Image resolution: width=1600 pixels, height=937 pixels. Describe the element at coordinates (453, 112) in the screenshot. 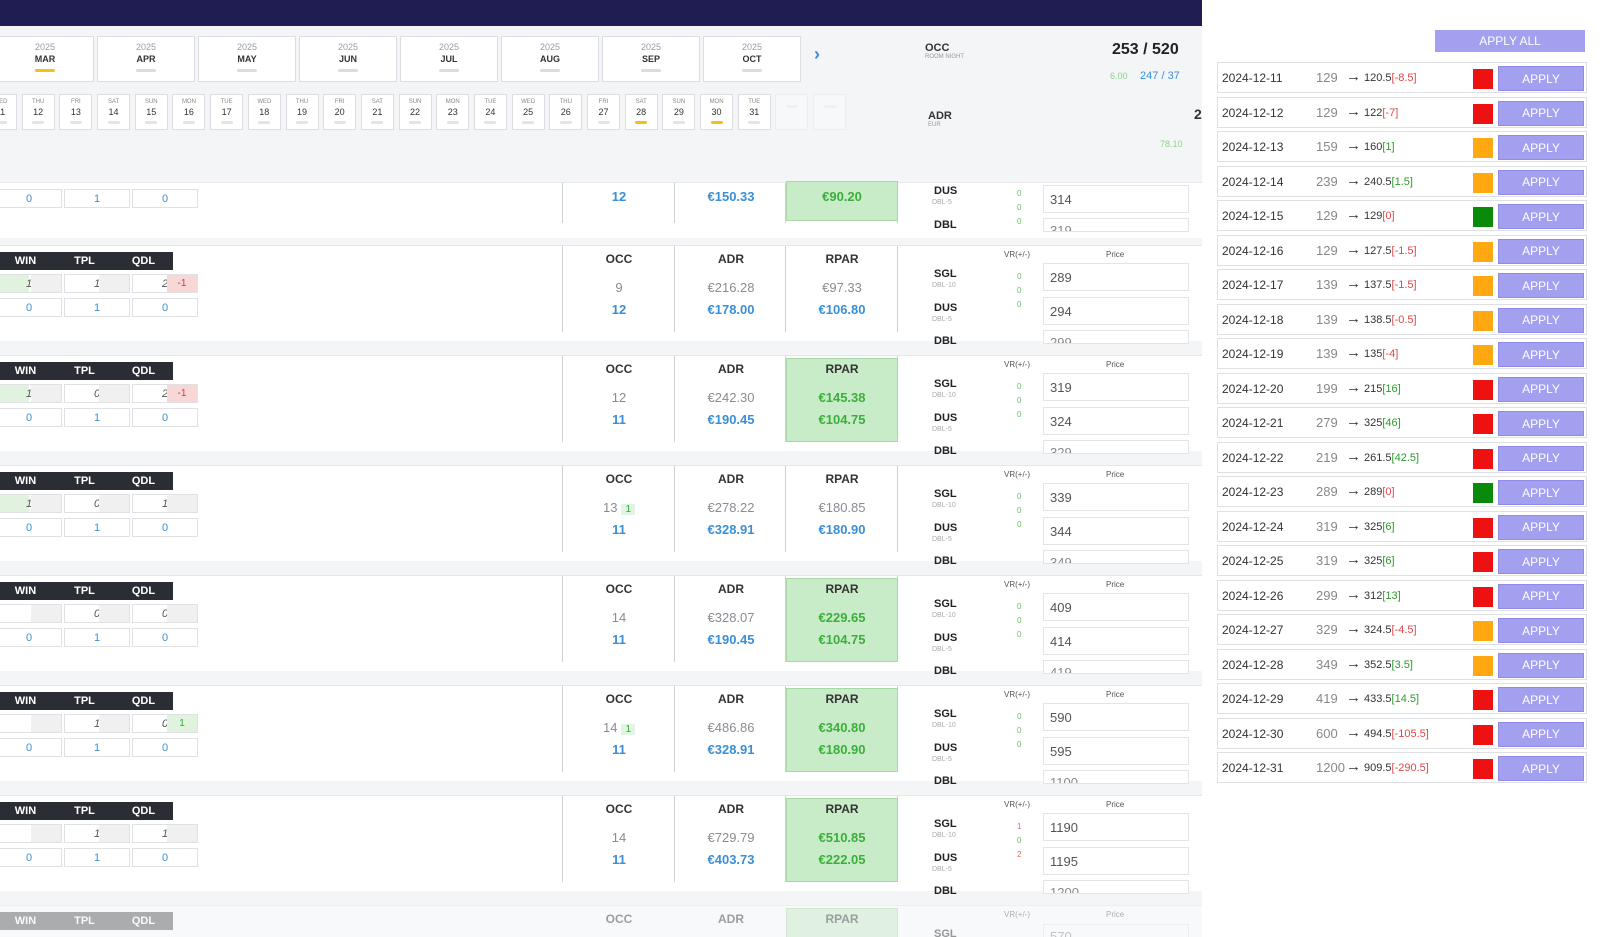

I see `day-tab-23: MON 23` at that location.